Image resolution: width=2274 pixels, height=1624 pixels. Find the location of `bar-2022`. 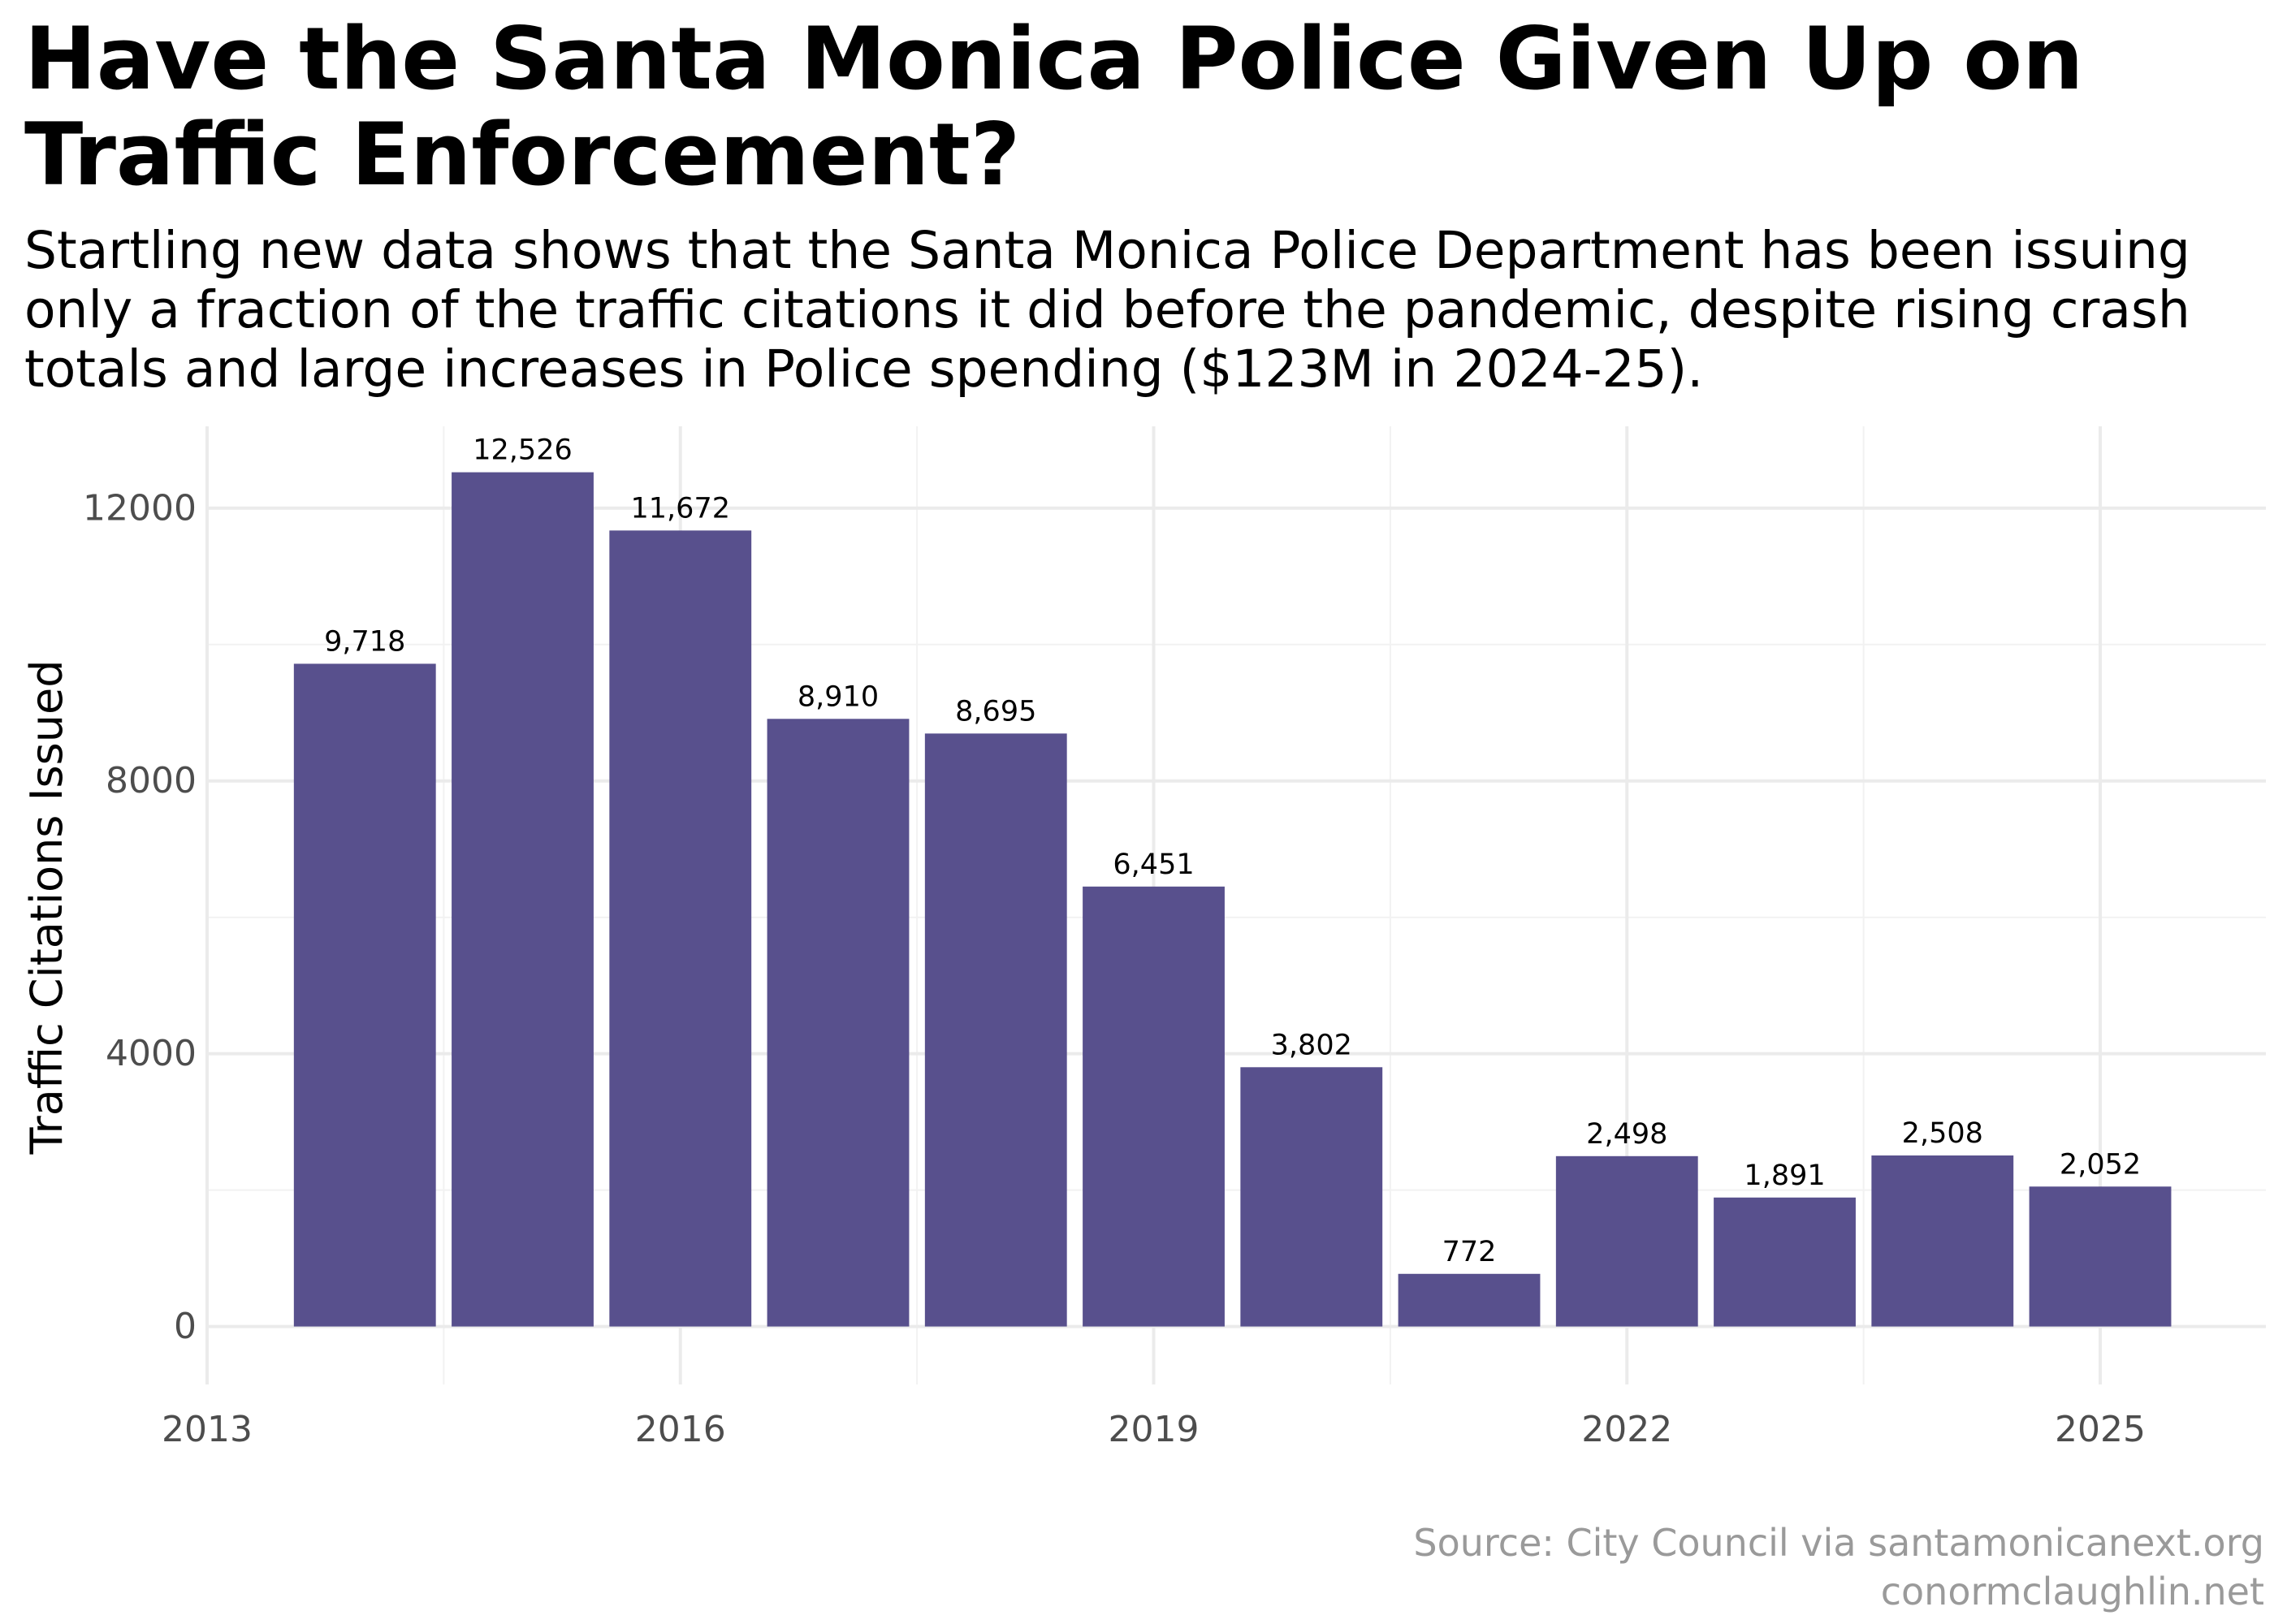

bar-2022 is located at coordinates (1626, 1241).